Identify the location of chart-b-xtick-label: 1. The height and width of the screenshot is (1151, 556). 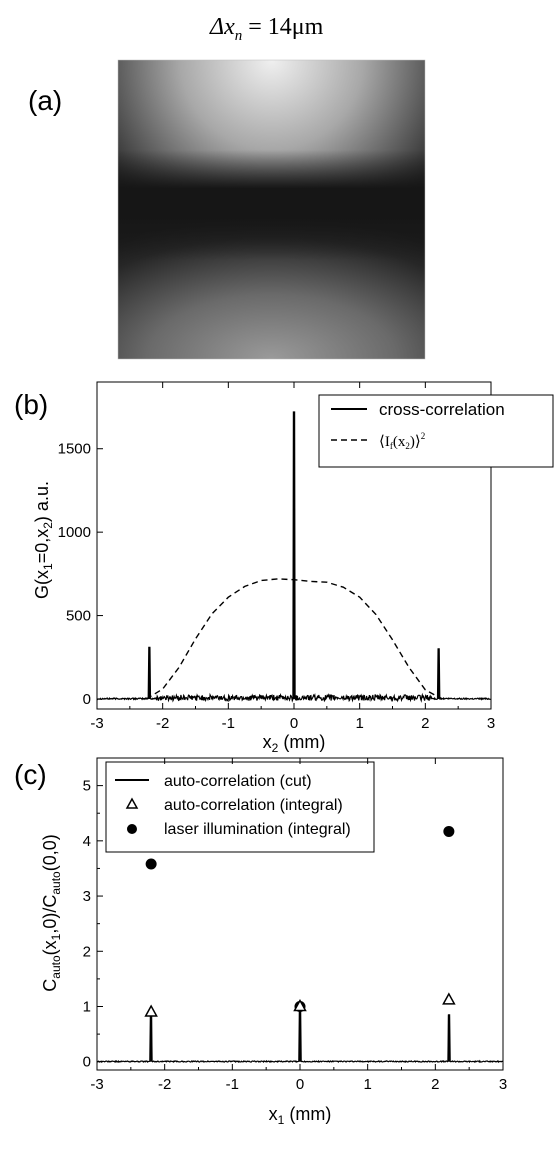
(359, 723).